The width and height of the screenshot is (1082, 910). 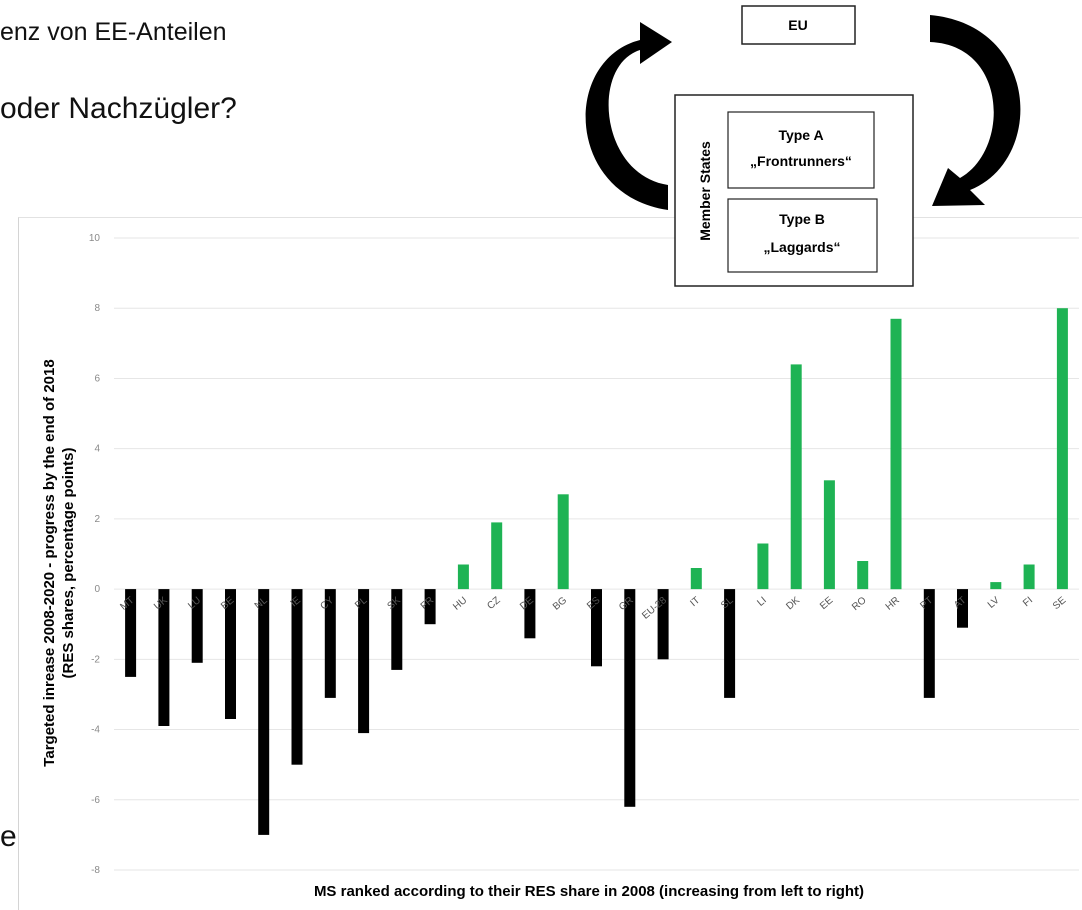 I want to click on x-tick-label: FI, so click(x=1028, y=602).